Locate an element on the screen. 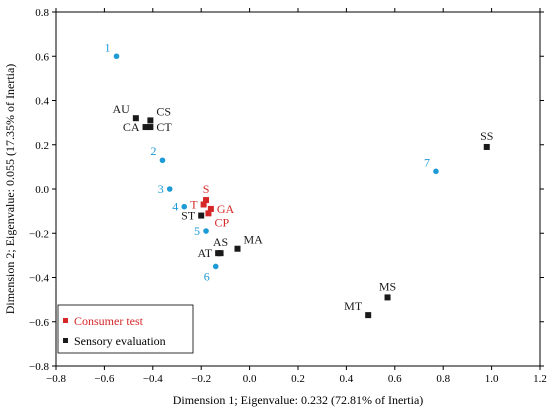 The height and width of the screenshot is (413, 550). point-label-s: S is located at coordinates (206, 189).